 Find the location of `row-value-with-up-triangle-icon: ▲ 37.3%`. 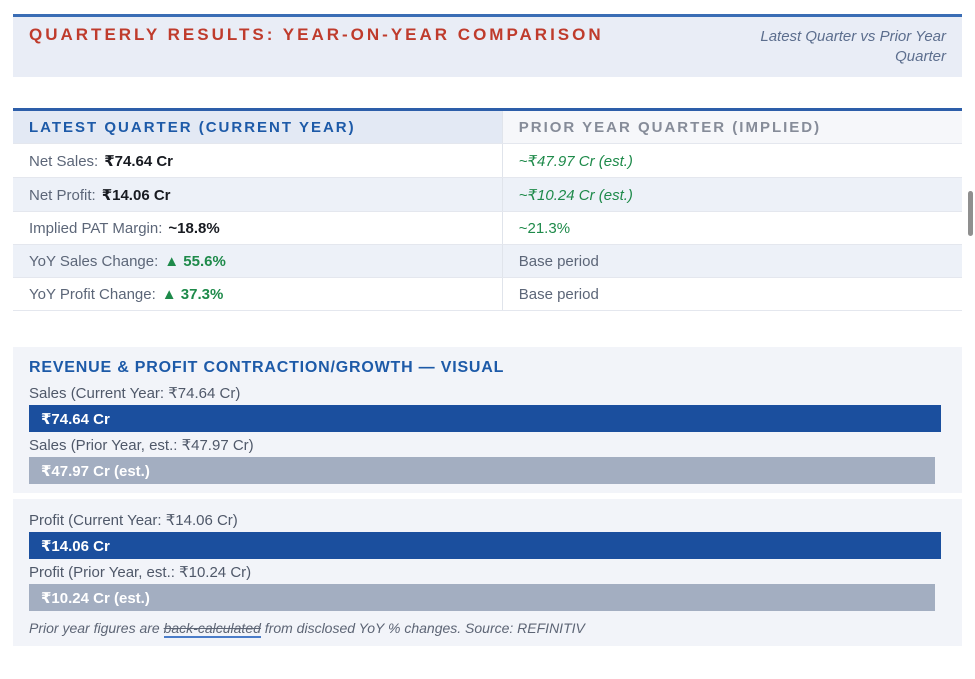

row-value-with-up-triangle-icon: ▲ 37.3% is located at coordinates (192, 294).